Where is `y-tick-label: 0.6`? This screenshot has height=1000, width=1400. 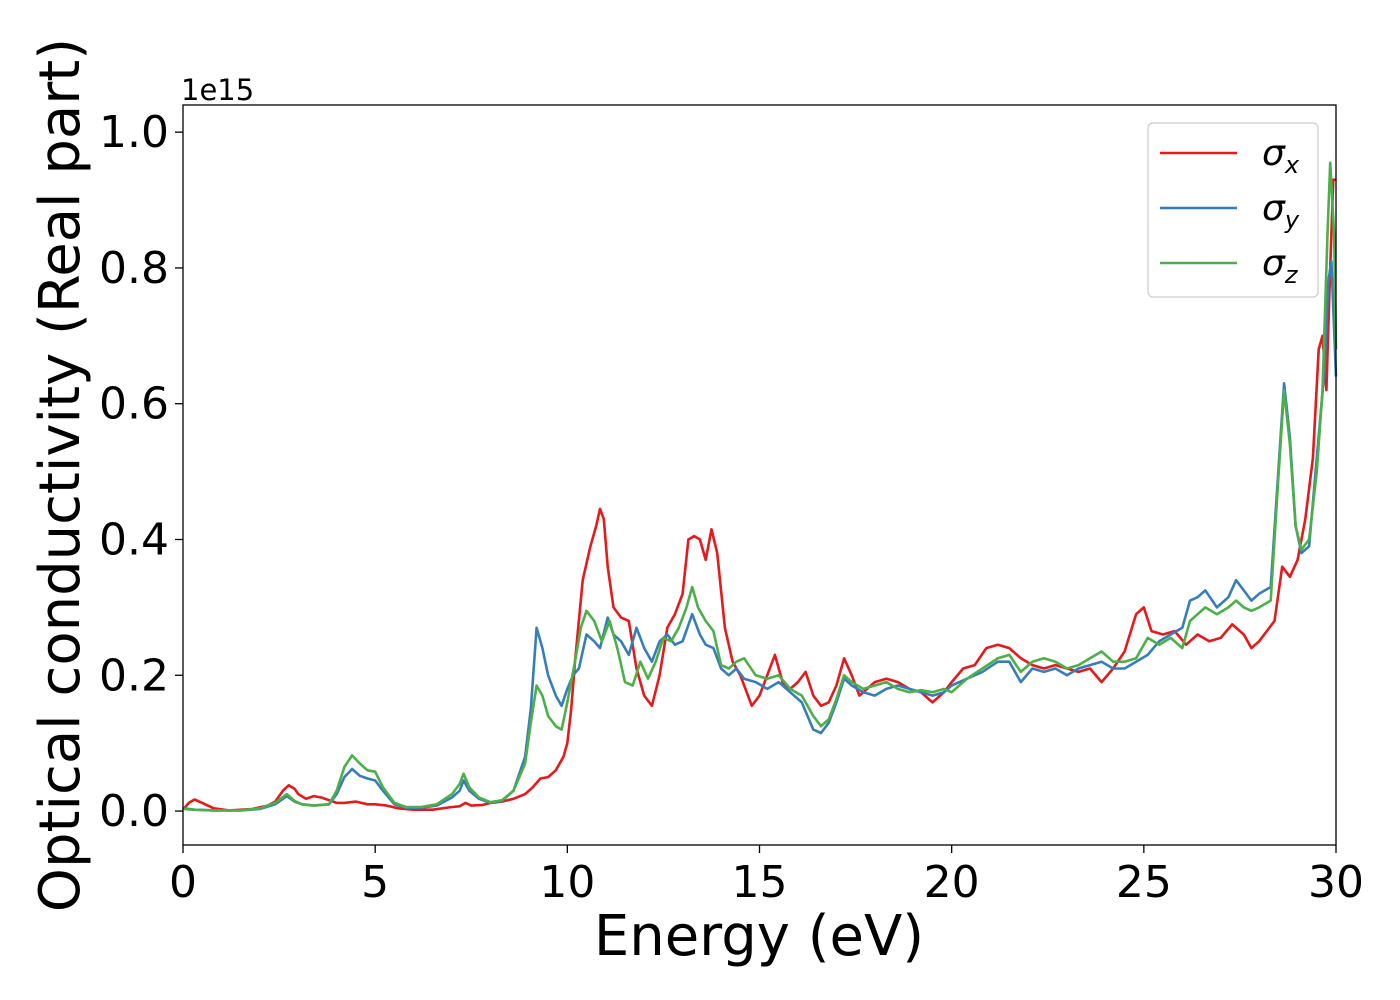 y-tick-label: 0.6 is located at coordinates (134, 404).